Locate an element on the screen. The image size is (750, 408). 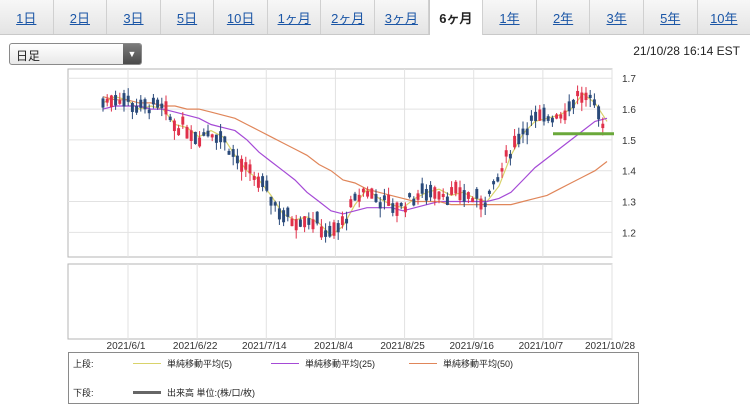
tab-0: 1日 is located at coordinates (27, 17).